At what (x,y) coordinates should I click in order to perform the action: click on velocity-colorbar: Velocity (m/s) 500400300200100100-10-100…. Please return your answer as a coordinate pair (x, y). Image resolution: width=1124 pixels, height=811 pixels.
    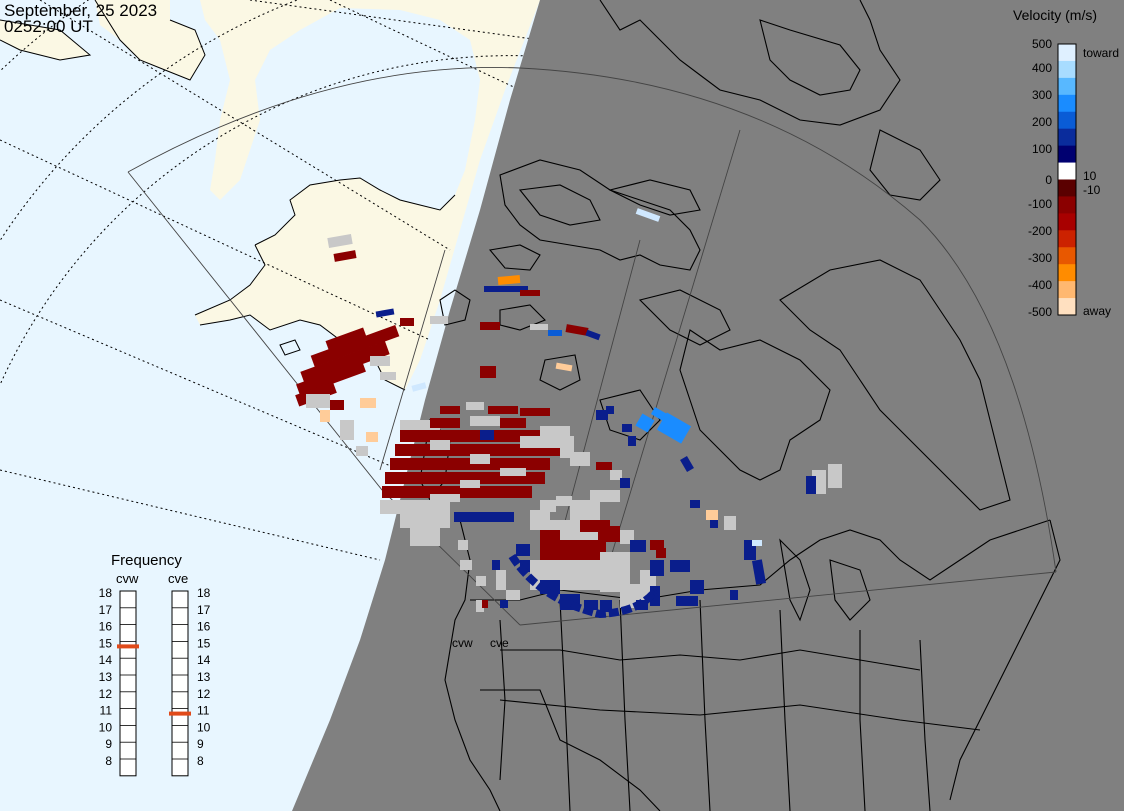
    Looking at the image, I should click on (1066, 163).